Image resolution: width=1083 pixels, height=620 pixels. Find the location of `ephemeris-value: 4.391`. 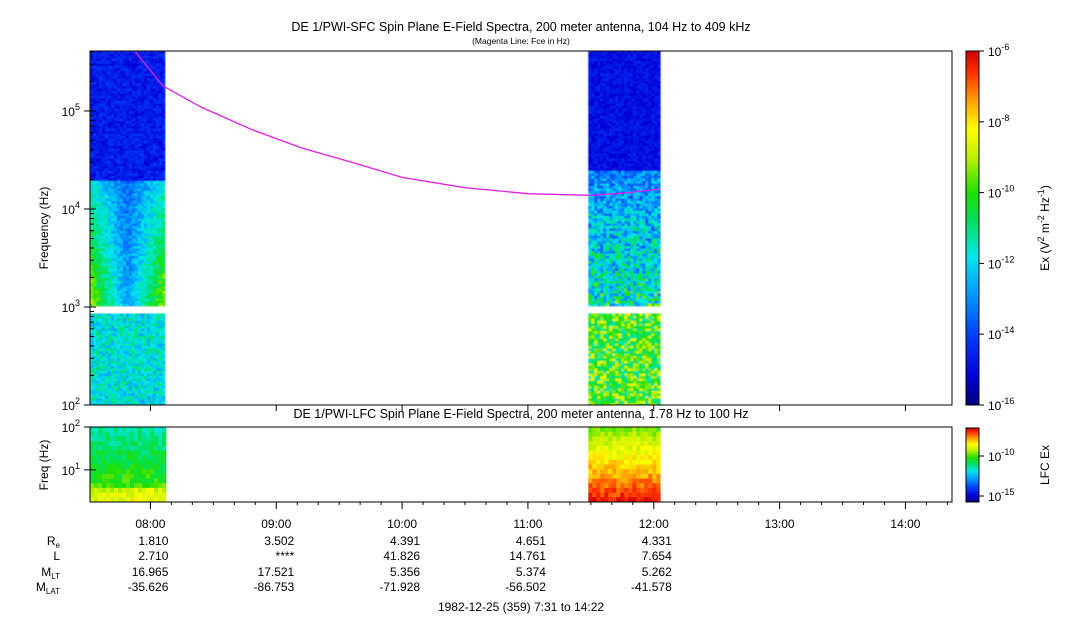

ephemeris-value: 4.391 is located at coordinates (405, 541).